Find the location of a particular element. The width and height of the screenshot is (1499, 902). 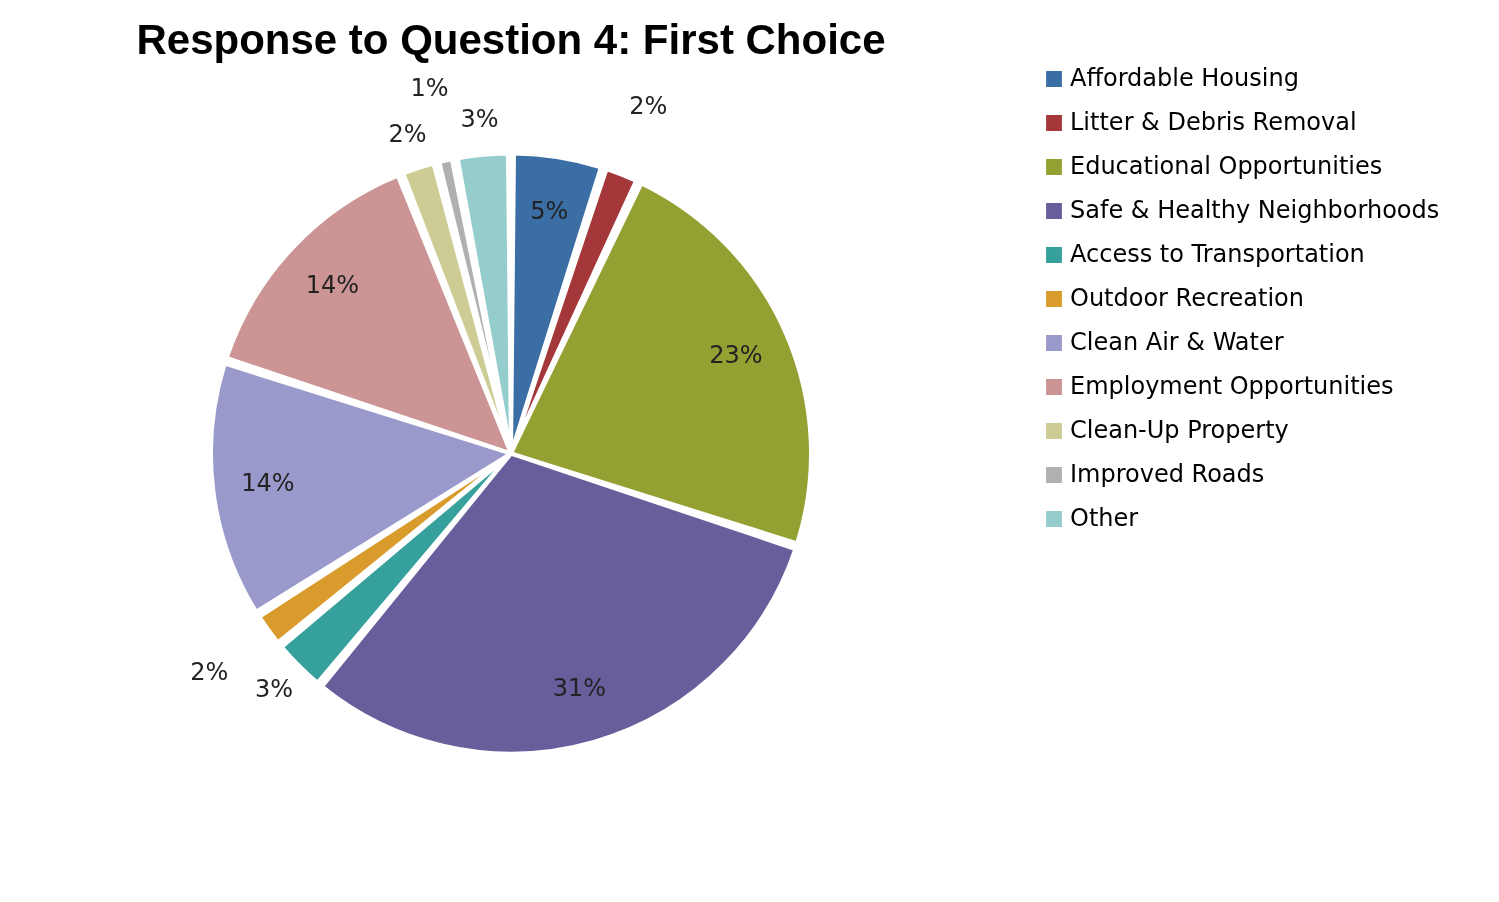

data-label: 23% is located at coordinates (736, 355).